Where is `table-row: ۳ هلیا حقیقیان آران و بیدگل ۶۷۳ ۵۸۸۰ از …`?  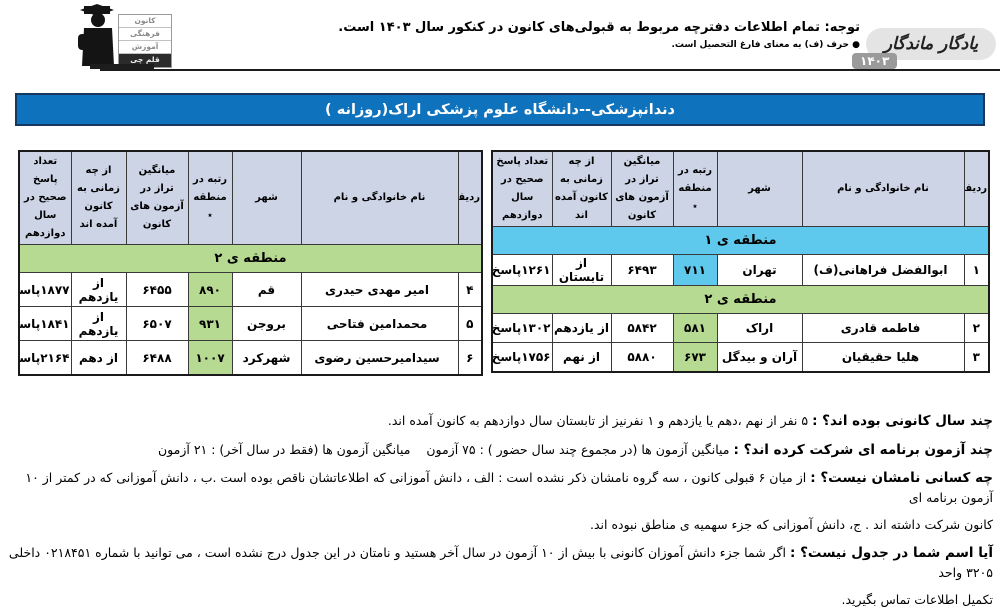
table-row: ۳ هلیا حقیقیان آران و بیدگل ۶۷۳ ۵۸۸۰ از … is located at coordinates (740, 357).